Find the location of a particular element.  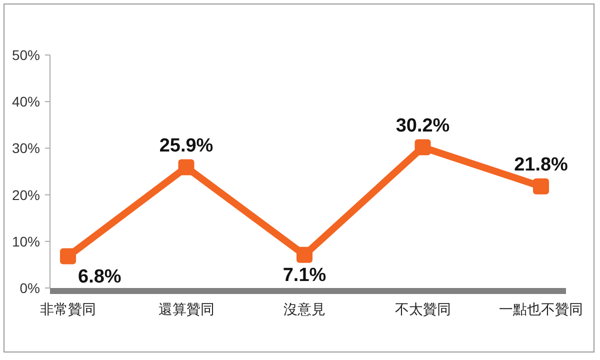

x-tick-label: 非常贊同 is located at coordinates (68, 309).